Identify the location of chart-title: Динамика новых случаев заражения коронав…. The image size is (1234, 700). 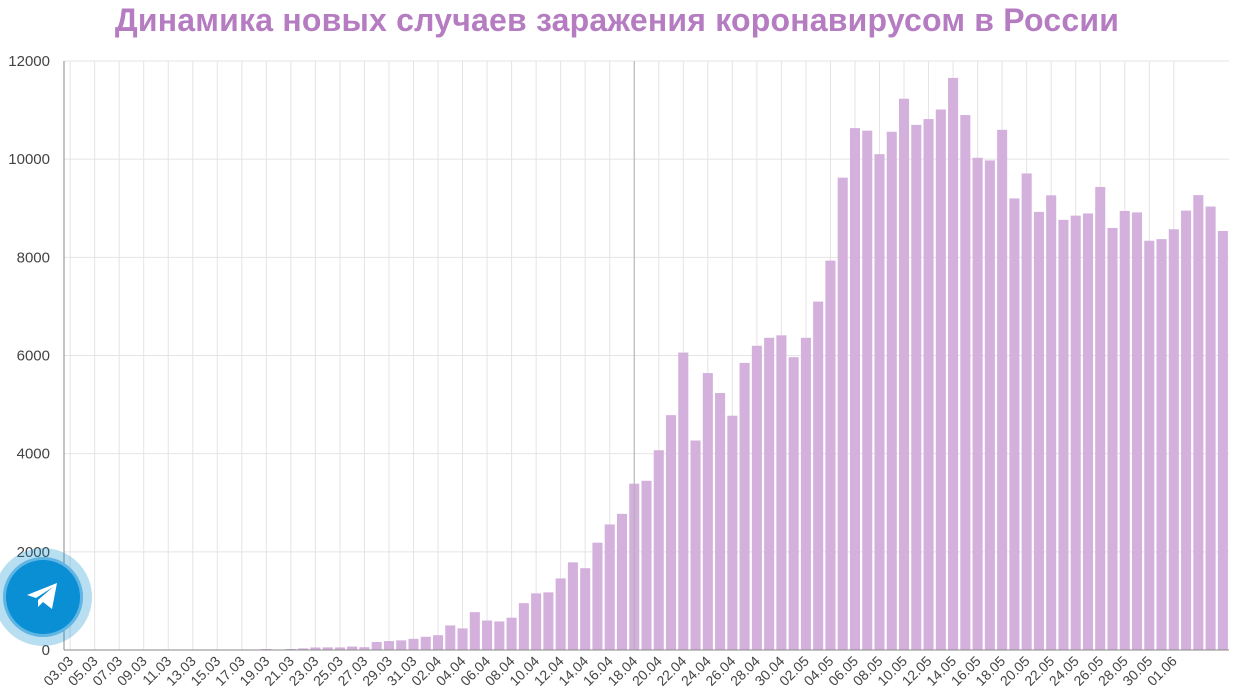
(617, 20).